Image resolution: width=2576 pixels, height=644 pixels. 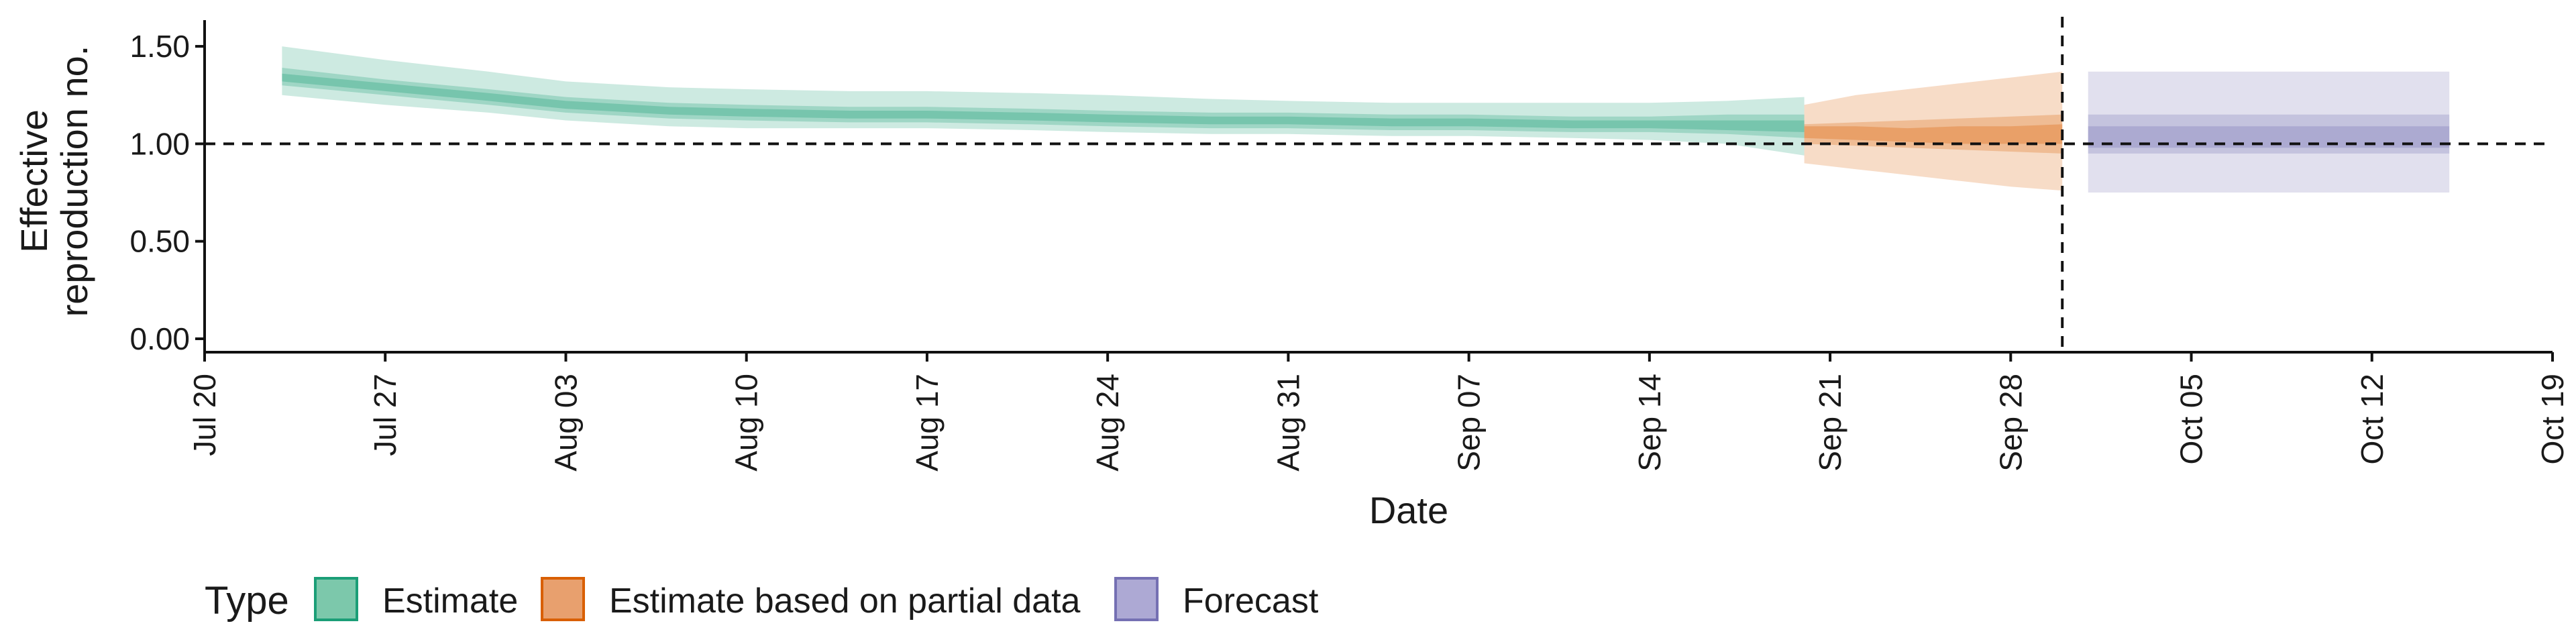 I want to click on x-tick-label-13: Oct 19, so click(x=2552, y=419).